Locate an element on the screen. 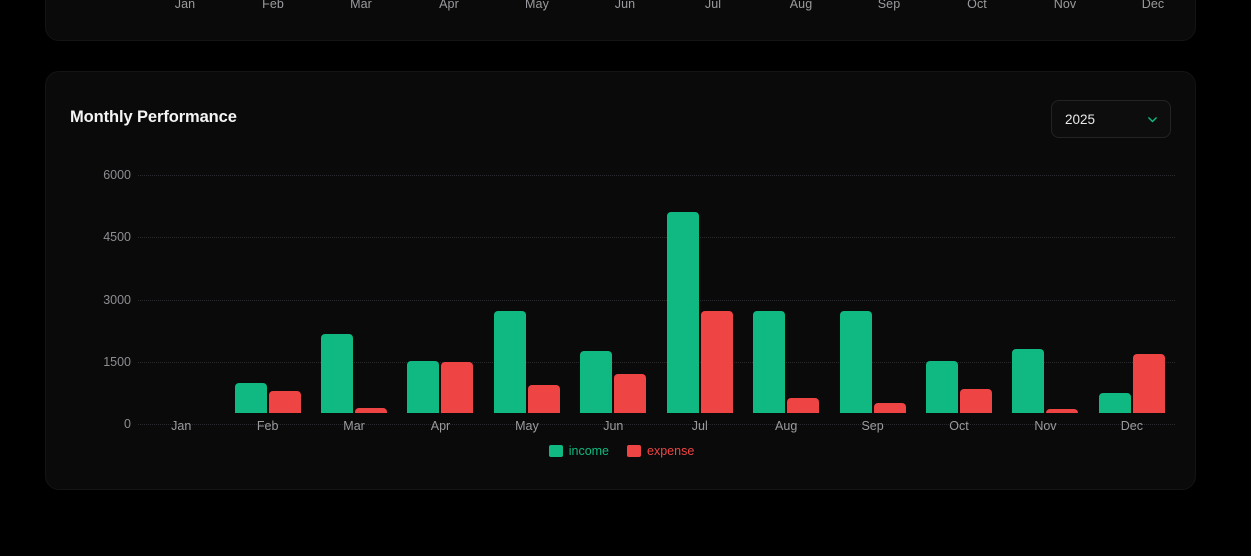 This screenshot has height=556, width=1251. x-axis-tick-label: Jun is located at coordinates (613, 426).